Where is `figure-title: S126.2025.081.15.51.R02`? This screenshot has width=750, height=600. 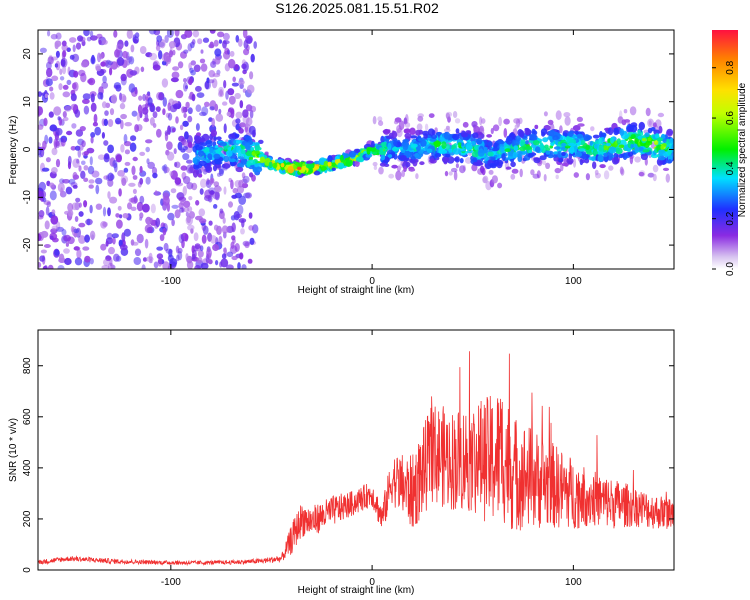
figure-title: S126.2025.081.15.51.R02 is located at coordinates (357, 8).